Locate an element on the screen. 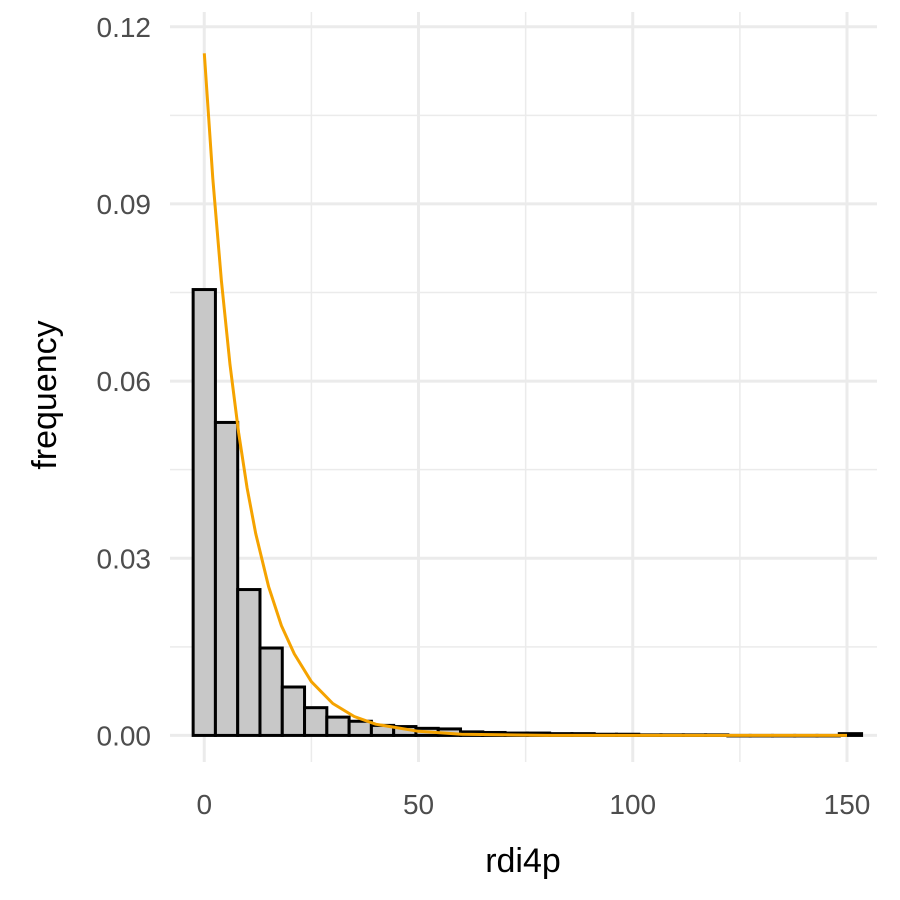 The width and height of the screenshot is (900, 900). y-tick-label: 0.09 is located at coordinates (124, 204).